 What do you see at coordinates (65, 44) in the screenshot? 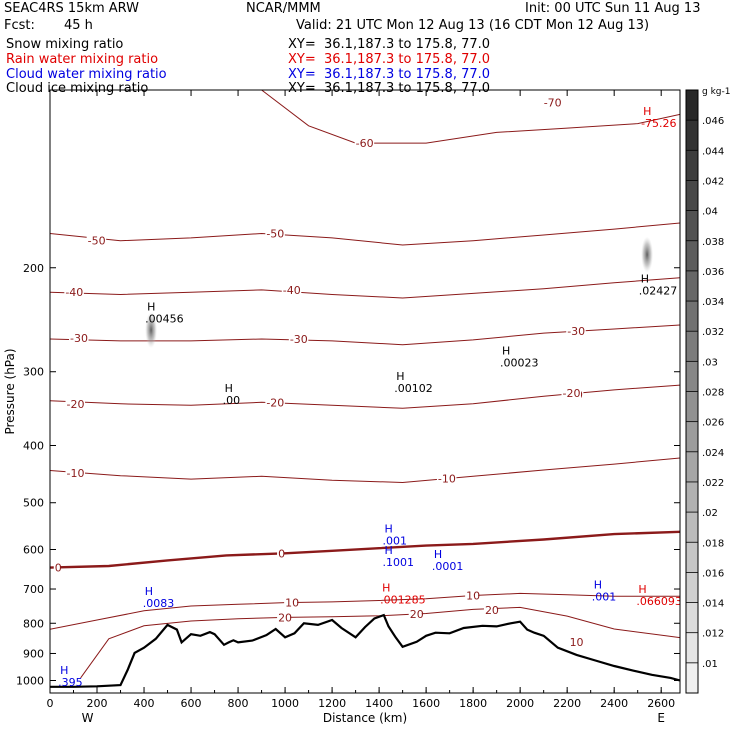
I see `field-name-snow: Snow mixing ratio` at bounding box center [65, 44].